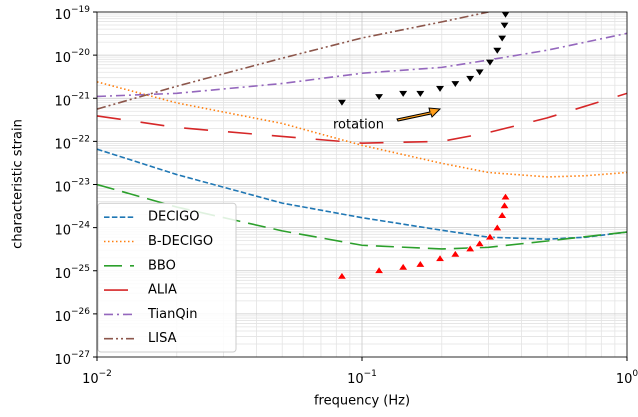  What do you see at coordinates (72, 100) in the screenshot?
I see `y-tick-label: 10−21` at bounding box center [72, 100].